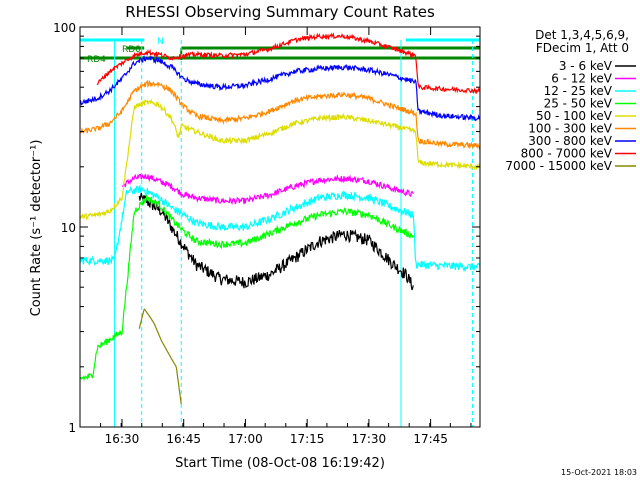 The width and height of the screenshot is (640, 480). Describe the element at coordinates (578, 91) in the screenshot. I see `legend-label: 12 - 25 keV` at that location.